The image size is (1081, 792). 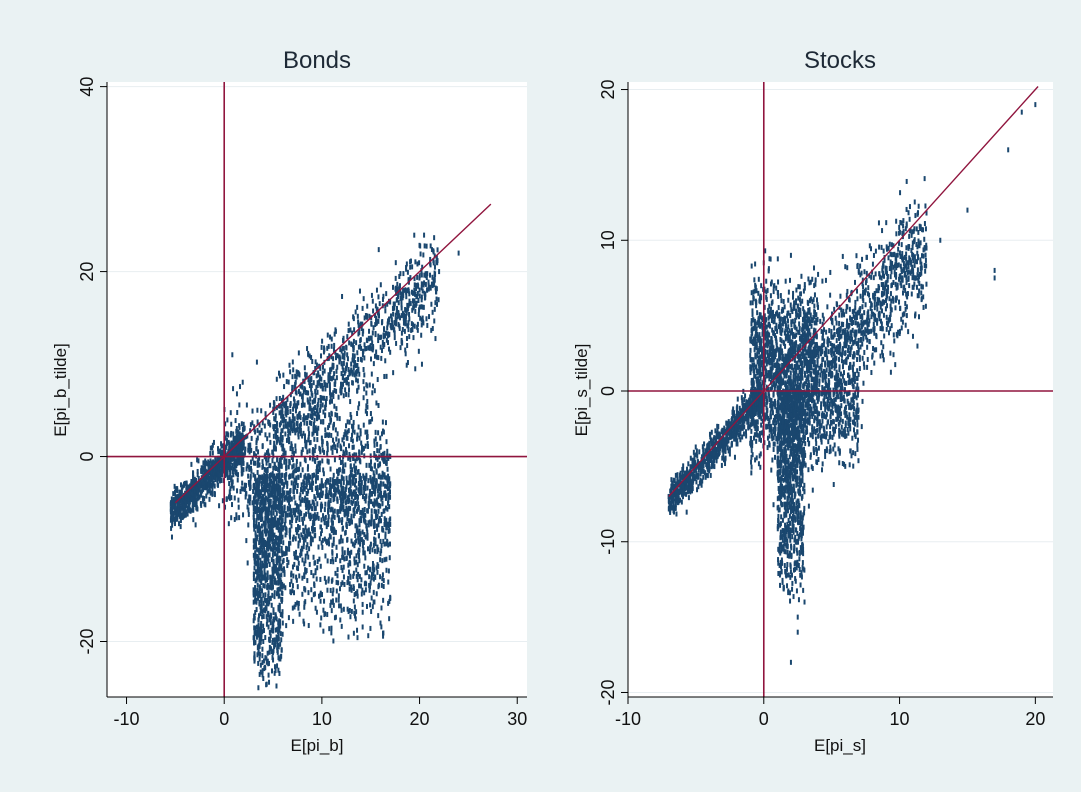 I want to click on bonds-x-tick-label: -10, so click(x=127, y=719).